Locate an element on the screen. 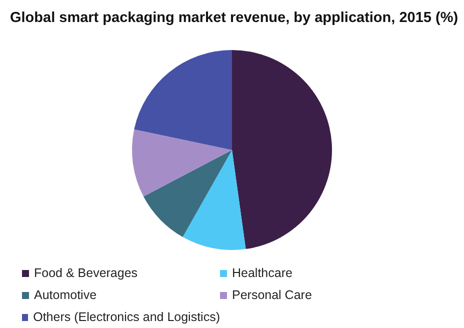 The width and height of the screenshot is (464, 328). legend-label: Automotive is located at coordinates (65, 295).